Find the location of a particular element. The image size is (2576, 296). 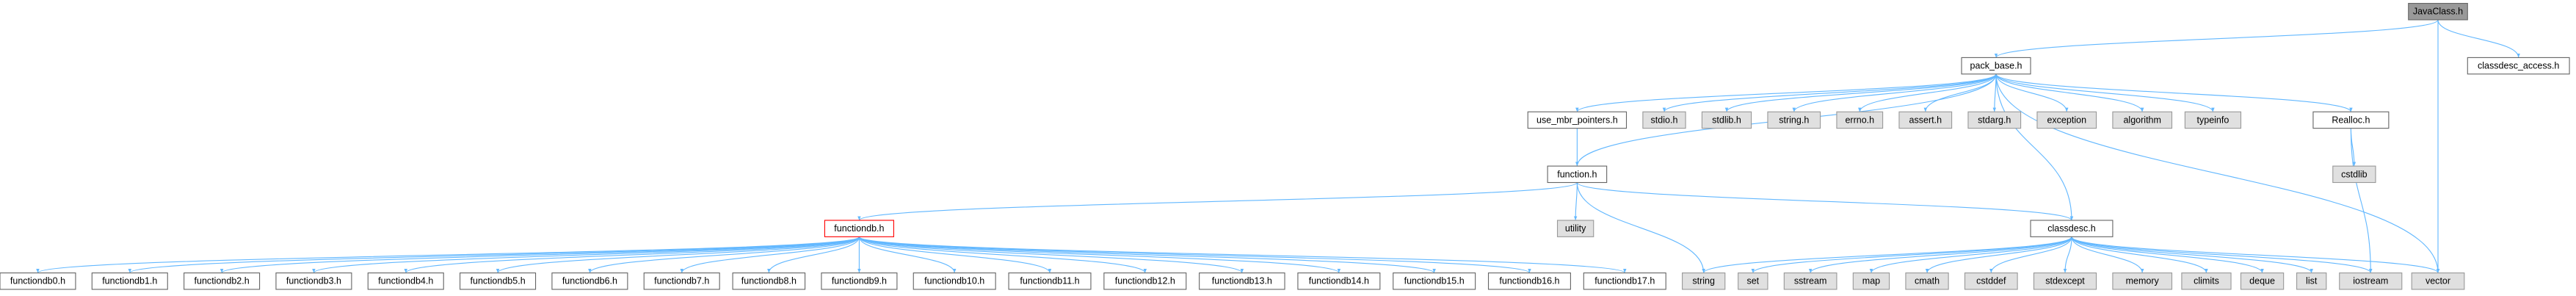

node: functiondb5.h is located at coordinates (499, 281).